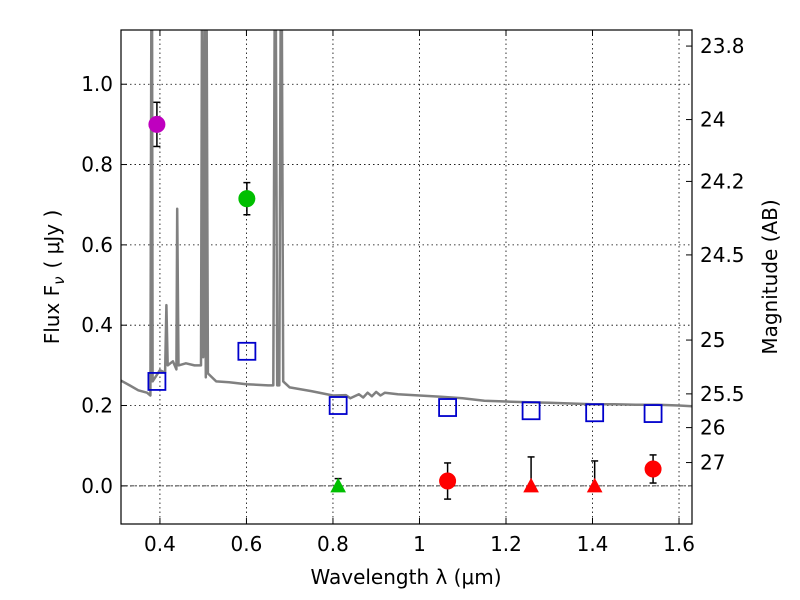 The height and width of the screenshot is (600, 800). Describe the element at coordinates (247, 544) in the screenshot. I see `x-tick-label: 0.6` at that location.